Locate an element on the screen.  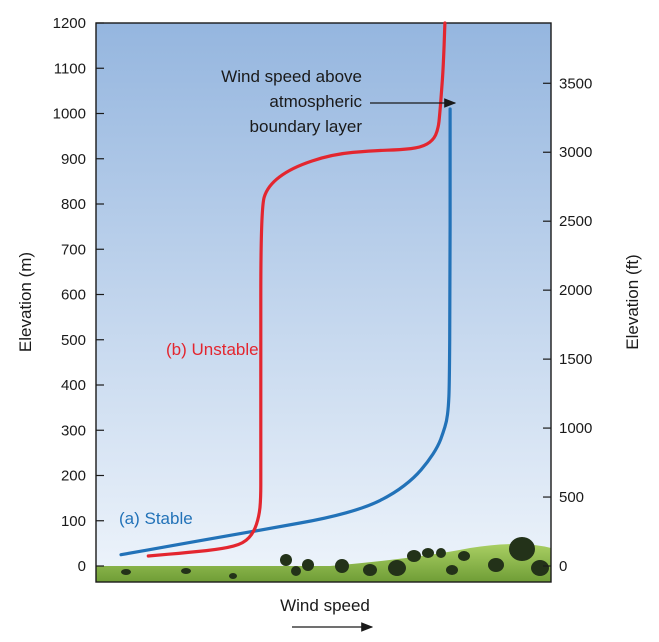
left-tick-label: 200 is located at coordinates (73, 476).